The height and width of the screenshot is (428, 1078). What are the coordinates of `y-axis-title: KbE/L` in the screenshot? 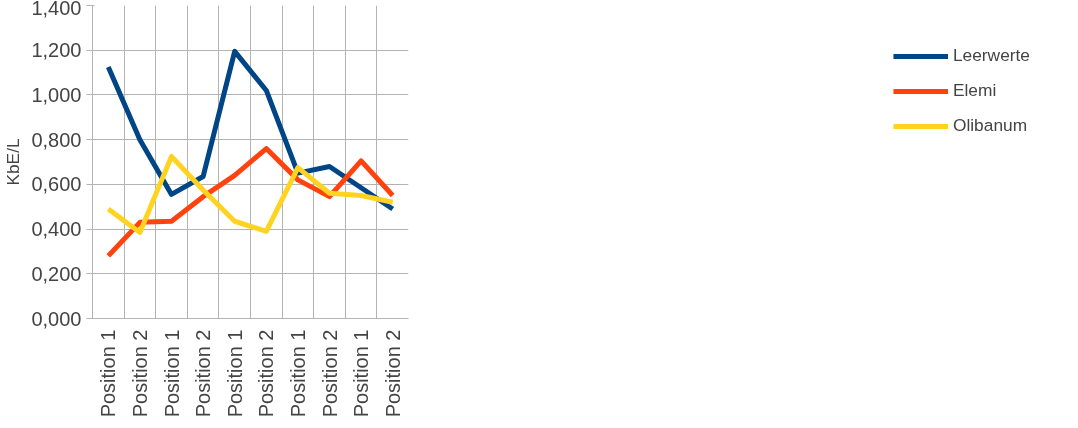 It's located at (13, 162).